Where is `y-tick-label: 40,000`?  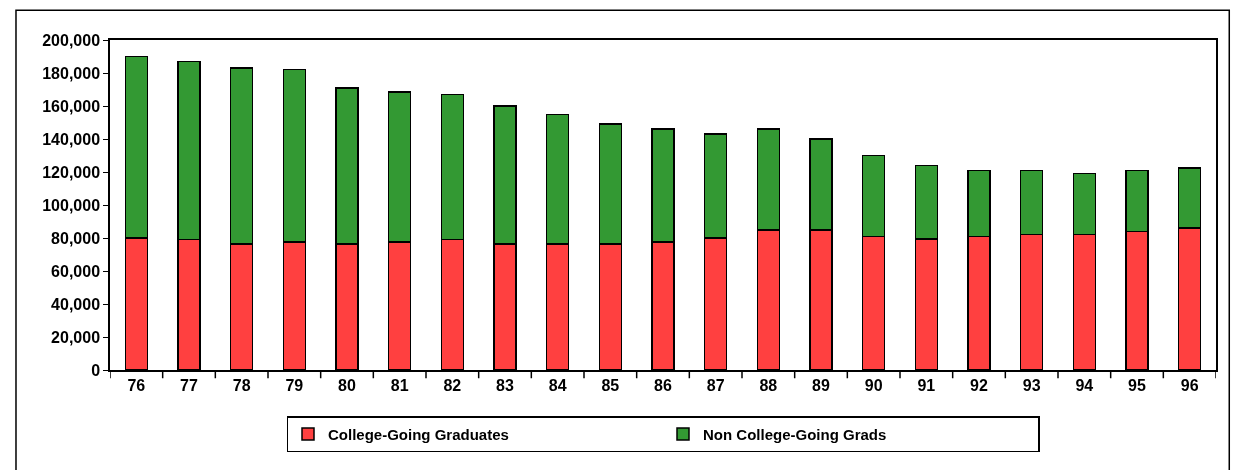
y-tick-label: 40,000 is located at coordinates (76, 304).